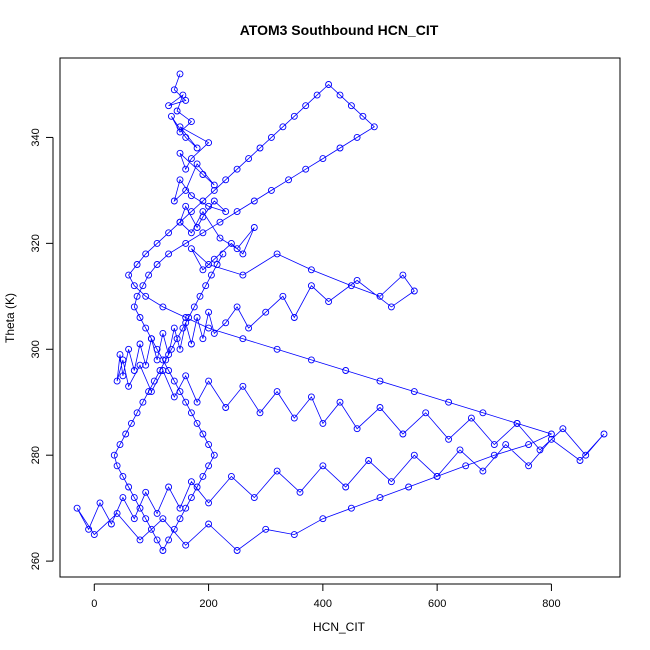  Describe the element at coordinates (36, 243) in the screenshot. I see `y-tick-label: 320` at that location.